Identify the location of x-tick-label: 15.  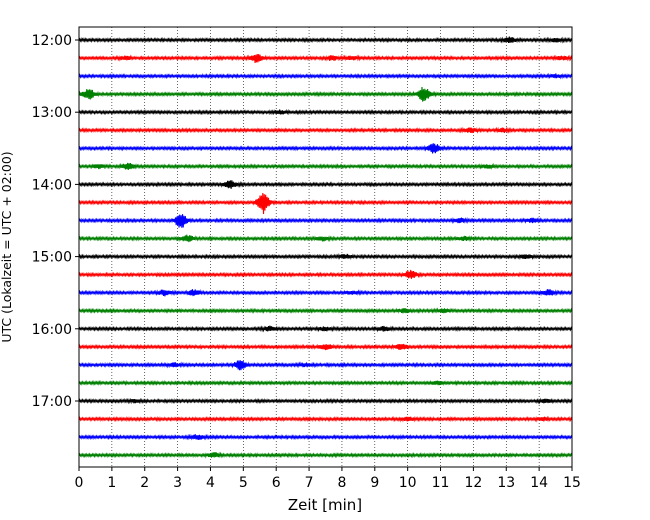
(572, 483).